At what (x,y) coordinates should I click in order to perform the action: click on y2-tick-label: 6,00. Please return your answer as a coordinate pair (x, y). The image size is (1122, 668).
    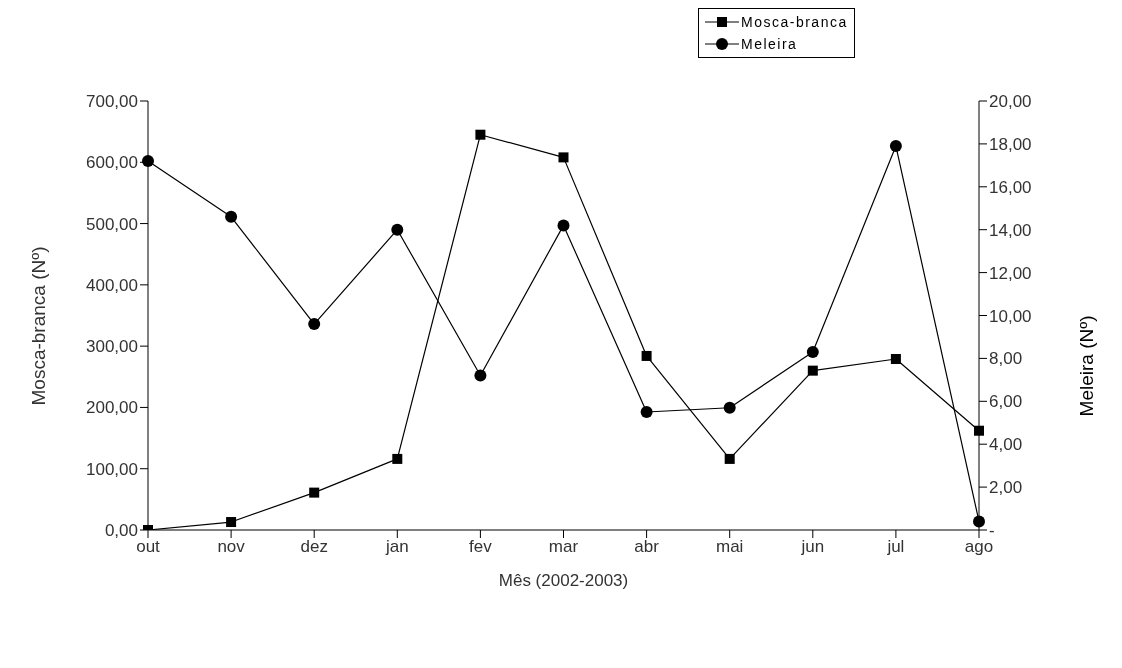
    Looking at the image, I should click on (1006, 402).